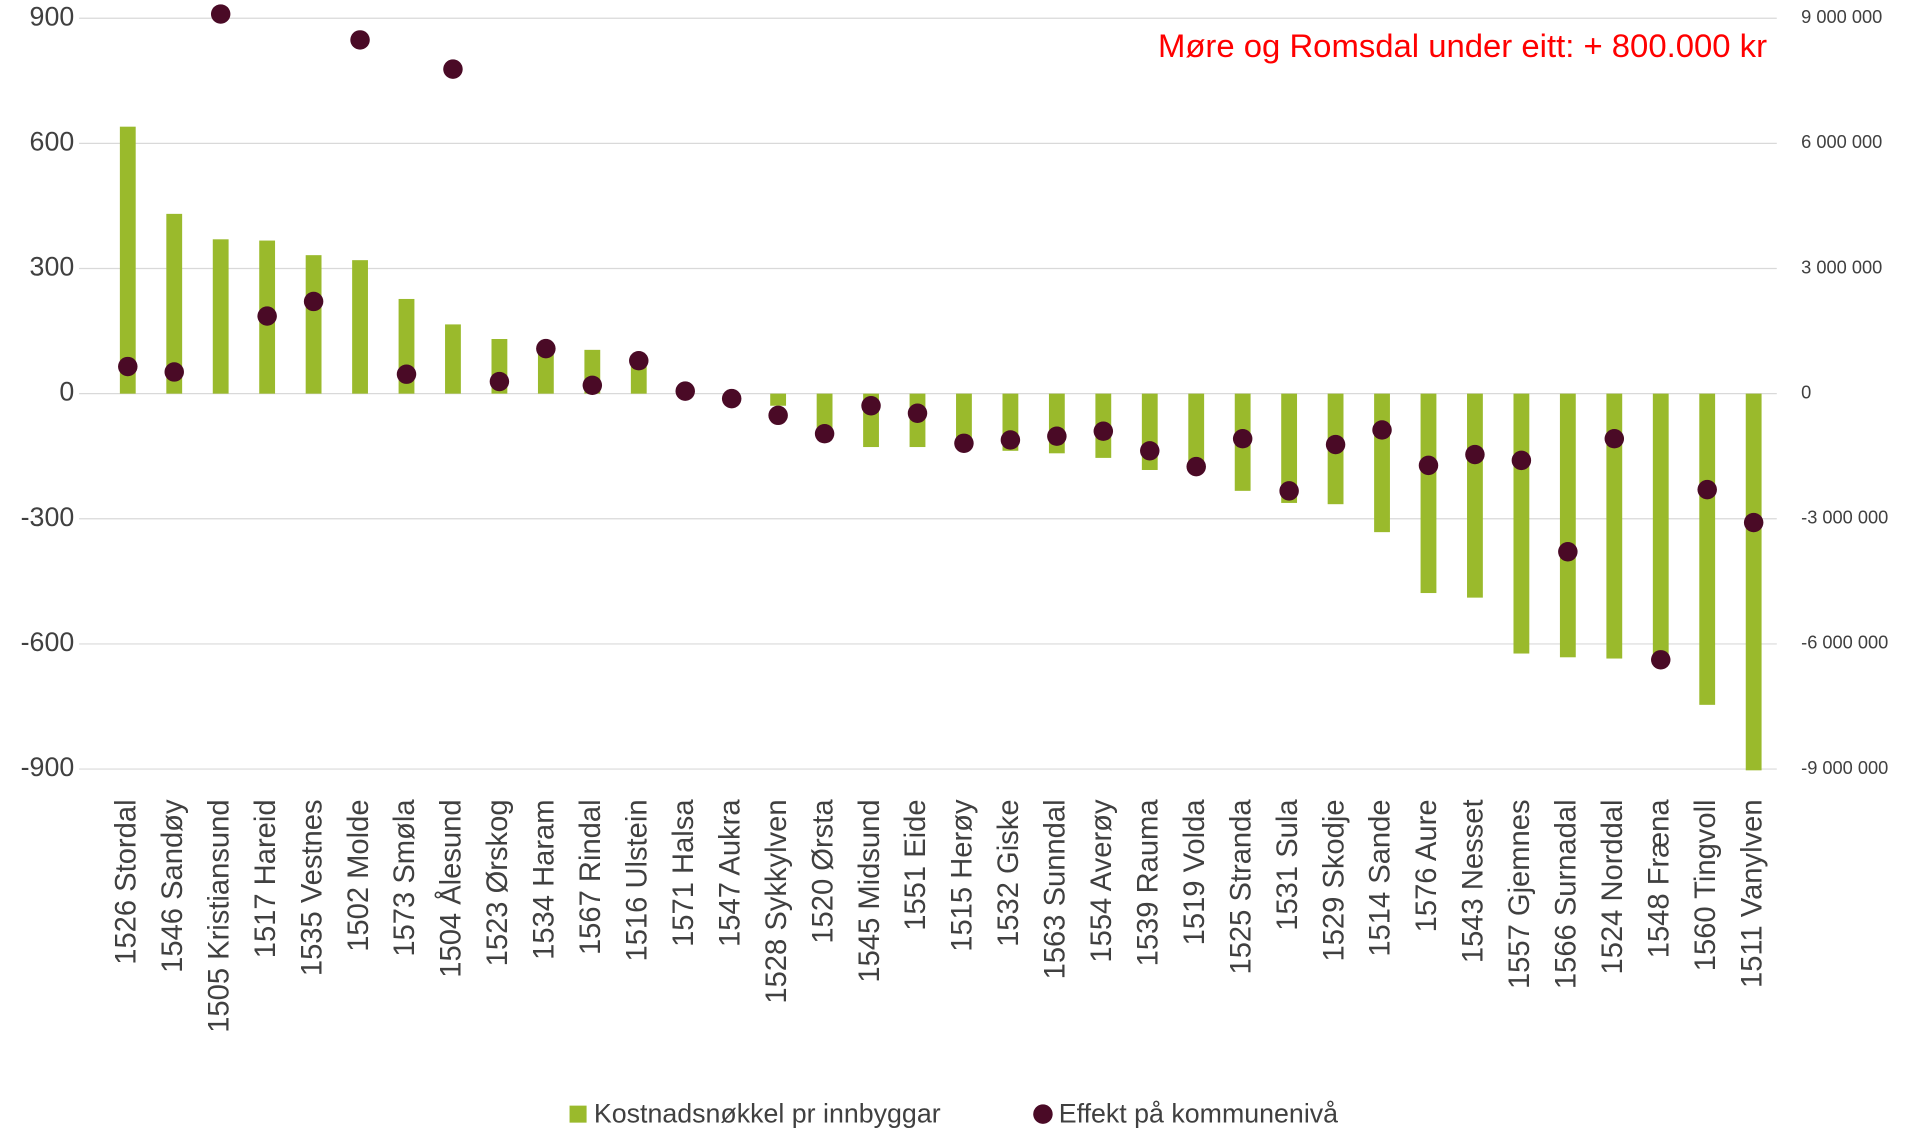 The height and width of the screenshot is (1136, 1907). I want to click on x-tick-label: 1526 Stordal, so click(126, 881).